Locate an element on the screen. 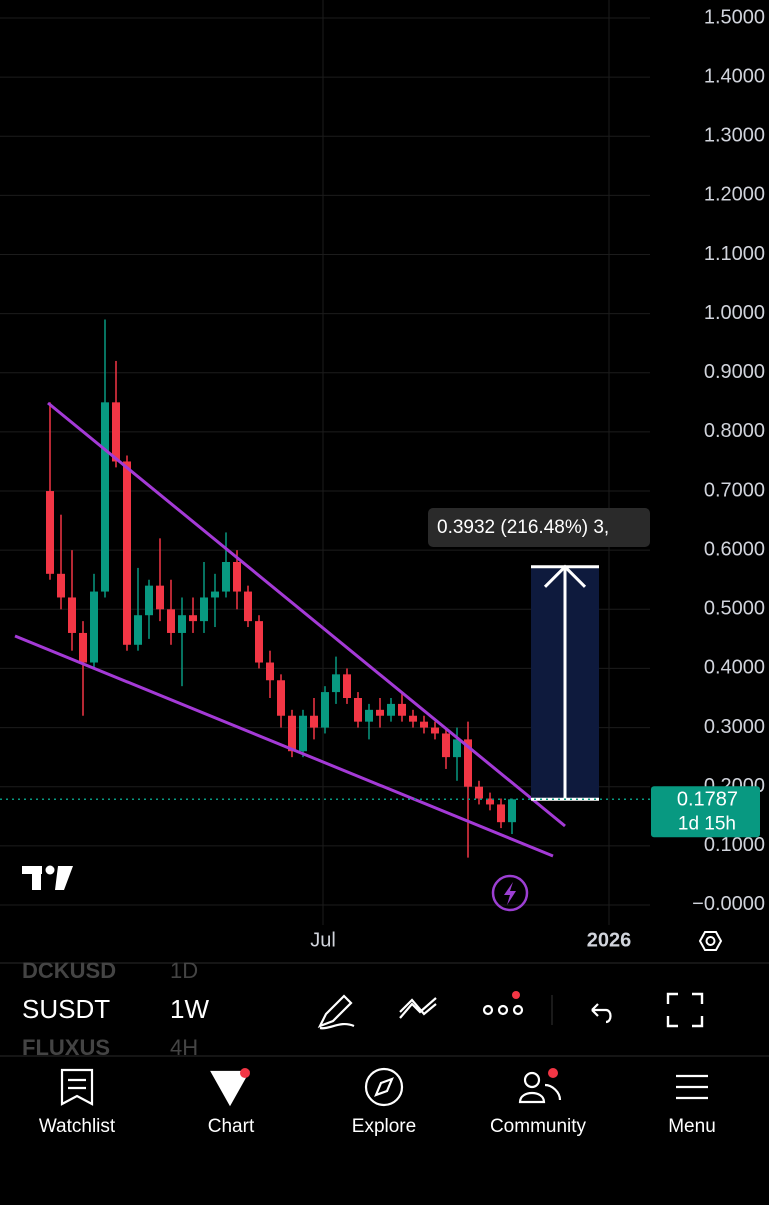 Image resolution: width=769 pixels, height=1205 pixels. measure-arrowhead is located at coordinates (565, 576).